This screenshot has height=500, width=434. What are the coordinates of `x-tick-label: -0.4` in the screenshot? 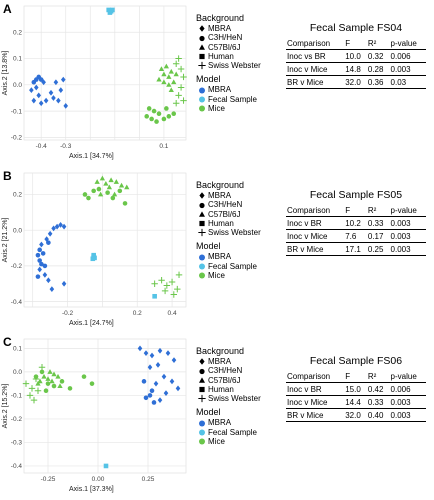 It's located at (42, 146).